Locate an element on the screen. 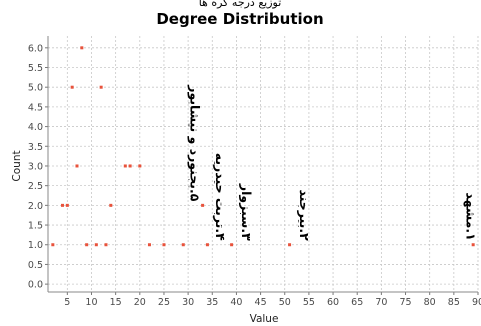  x-tick-label: 50 is located at coordinates (285, 302).